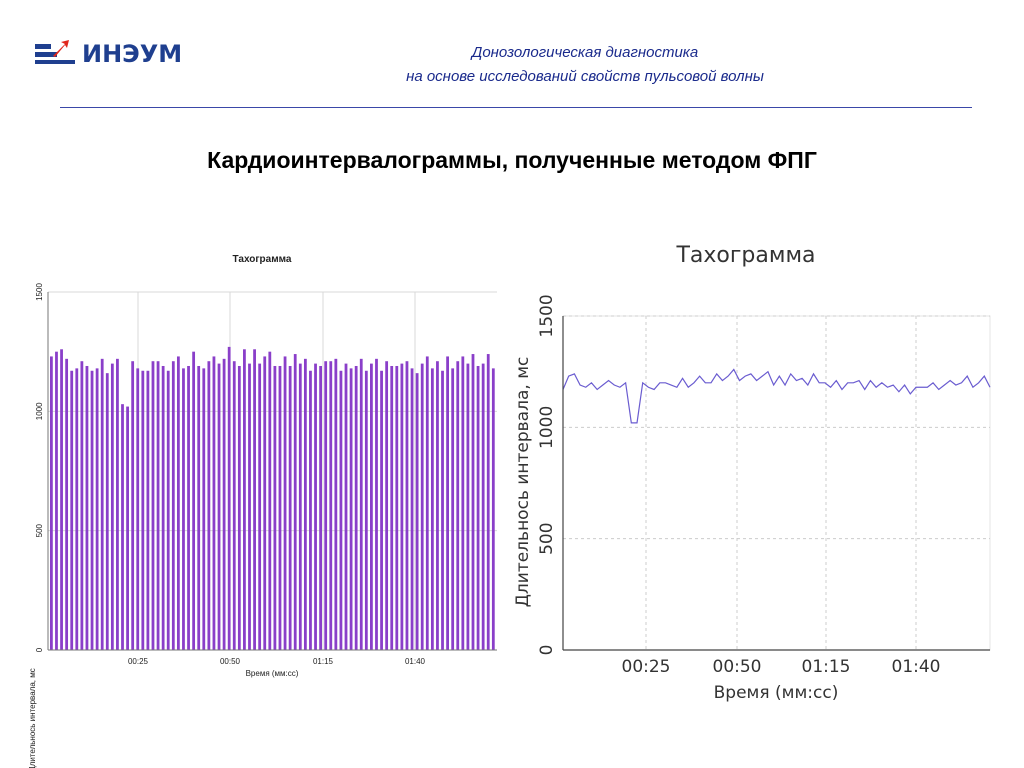 The height and width of the screenshot is (768, 1024). I want to click on chart1-ytick-label: 0, so click(39, 649).